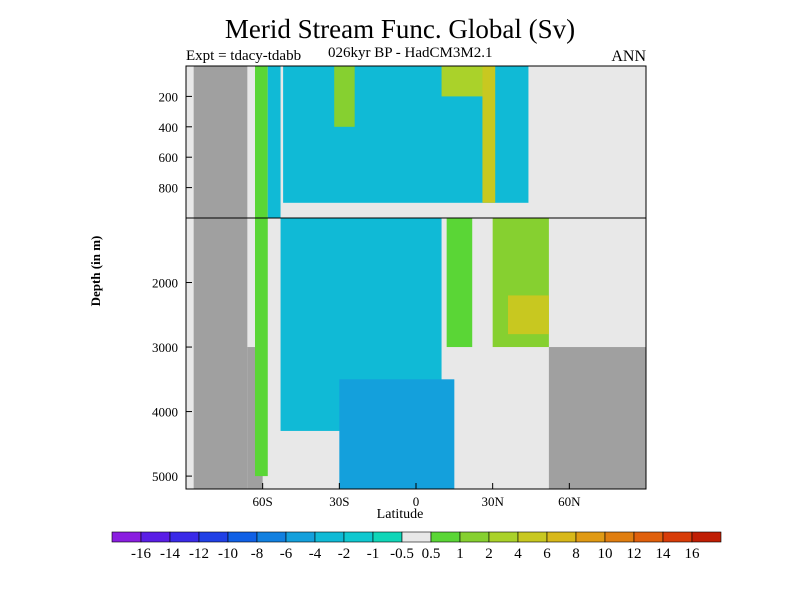 This screenshot has height=600, width=800. I want to click on colorbar-label: 12, so click(634, 554).